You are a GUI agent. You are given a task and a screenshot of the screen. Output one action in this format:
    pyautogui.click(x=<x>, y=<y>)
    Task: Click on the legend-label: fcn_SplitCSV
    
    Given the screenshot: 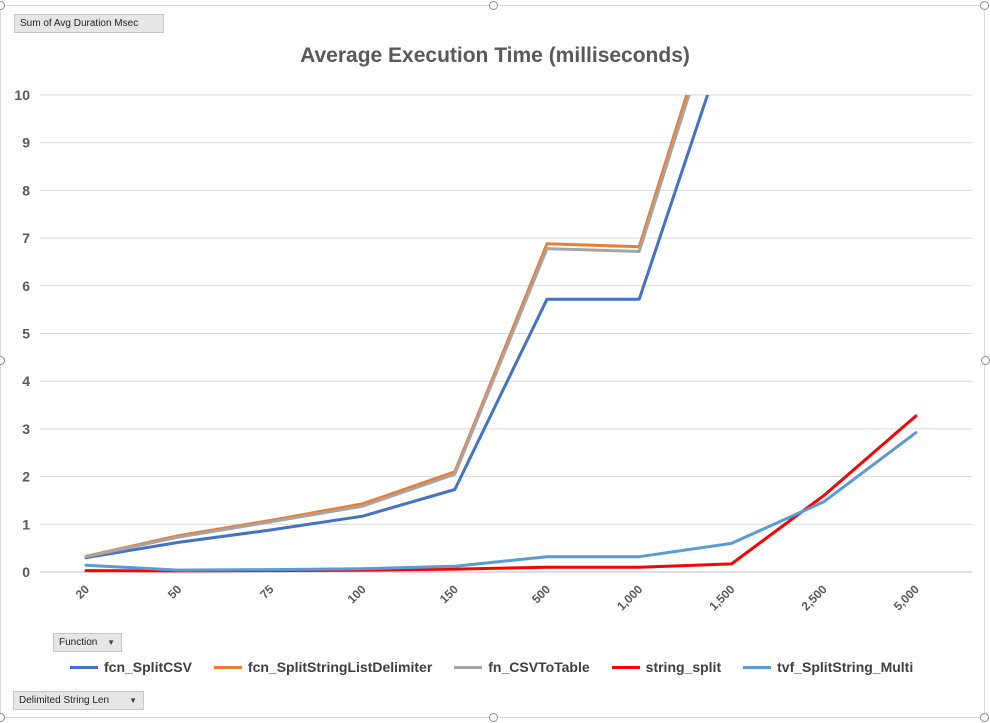 What is the action you would take?
    pyautogui.click(x=148, y=667)
    